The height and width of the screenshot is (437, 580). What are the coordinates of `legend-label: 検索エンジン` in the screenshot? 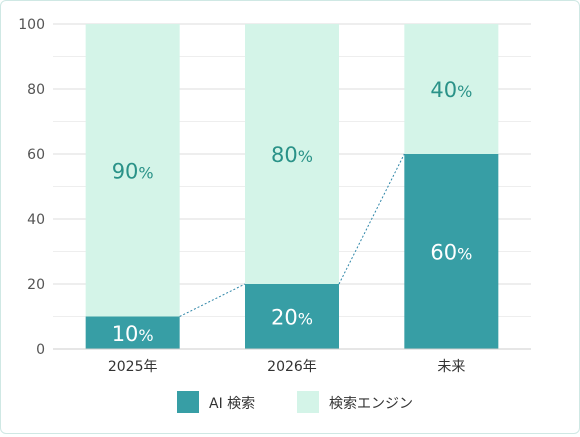 It's located at (371, 403).